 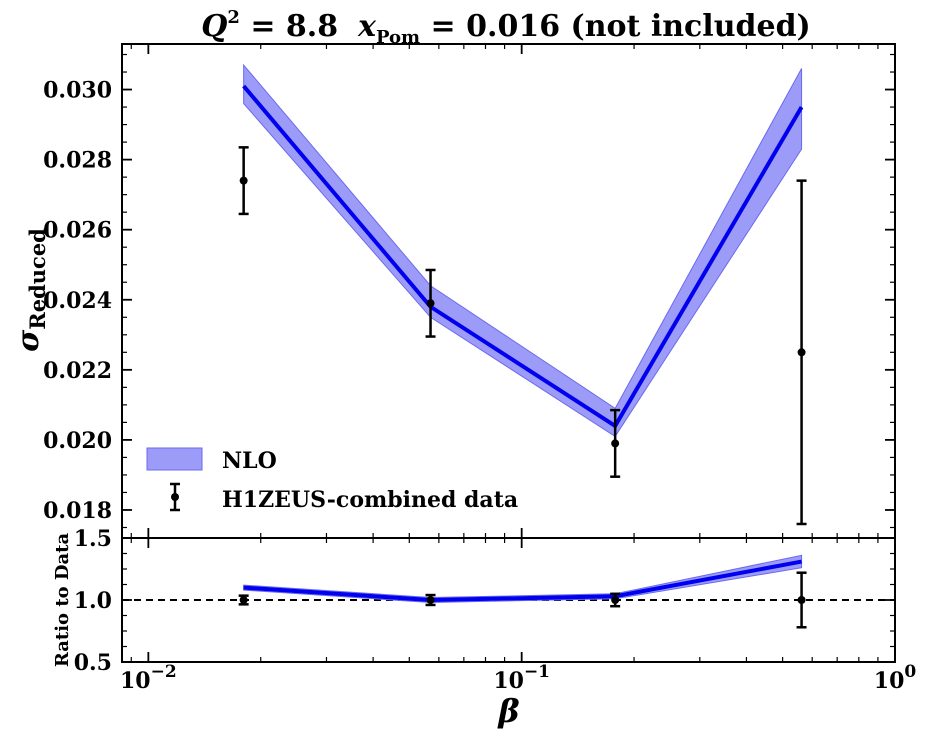 I want to click on legend: NLO H1ZEUS-combined data, so click(x=332, y=480).